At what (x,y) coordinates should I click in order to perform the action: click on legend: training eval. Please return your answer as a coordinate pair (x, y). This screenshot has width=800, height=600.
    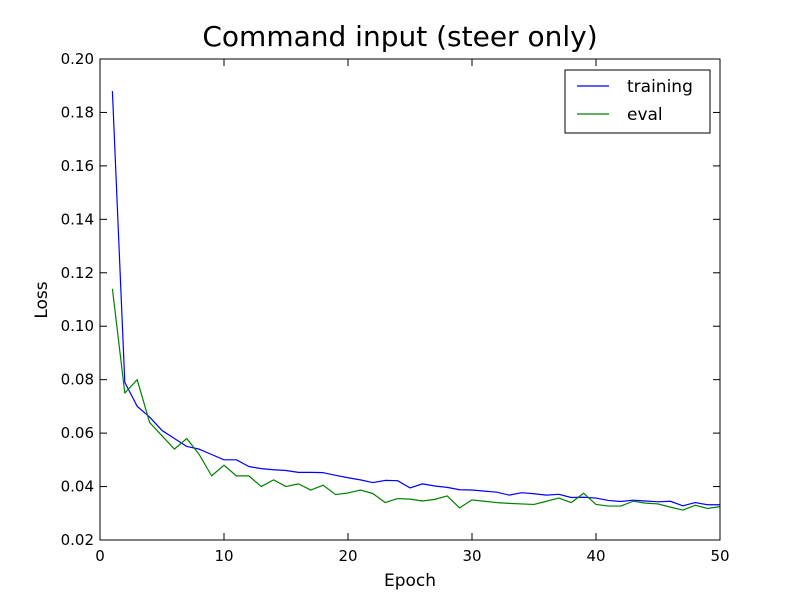
    Looking at the image, I should click on (637, 101).